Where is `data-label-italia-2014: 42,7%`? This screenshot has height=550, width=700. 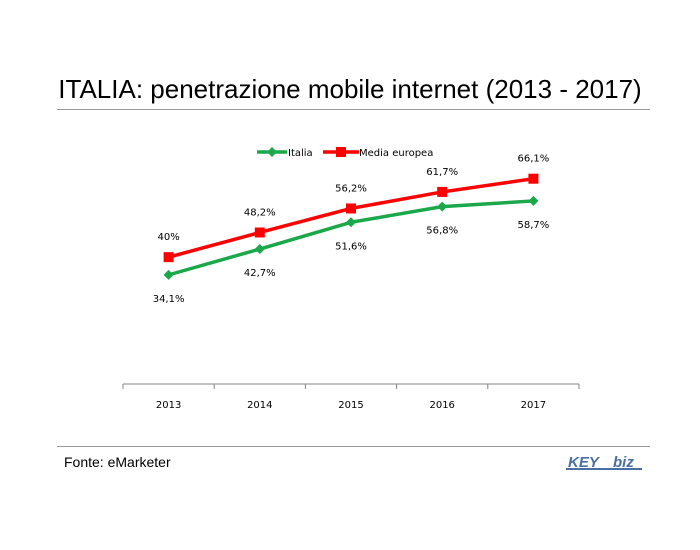 data-label-italia-2014: 42,7% is located at coordinates (260, 273).